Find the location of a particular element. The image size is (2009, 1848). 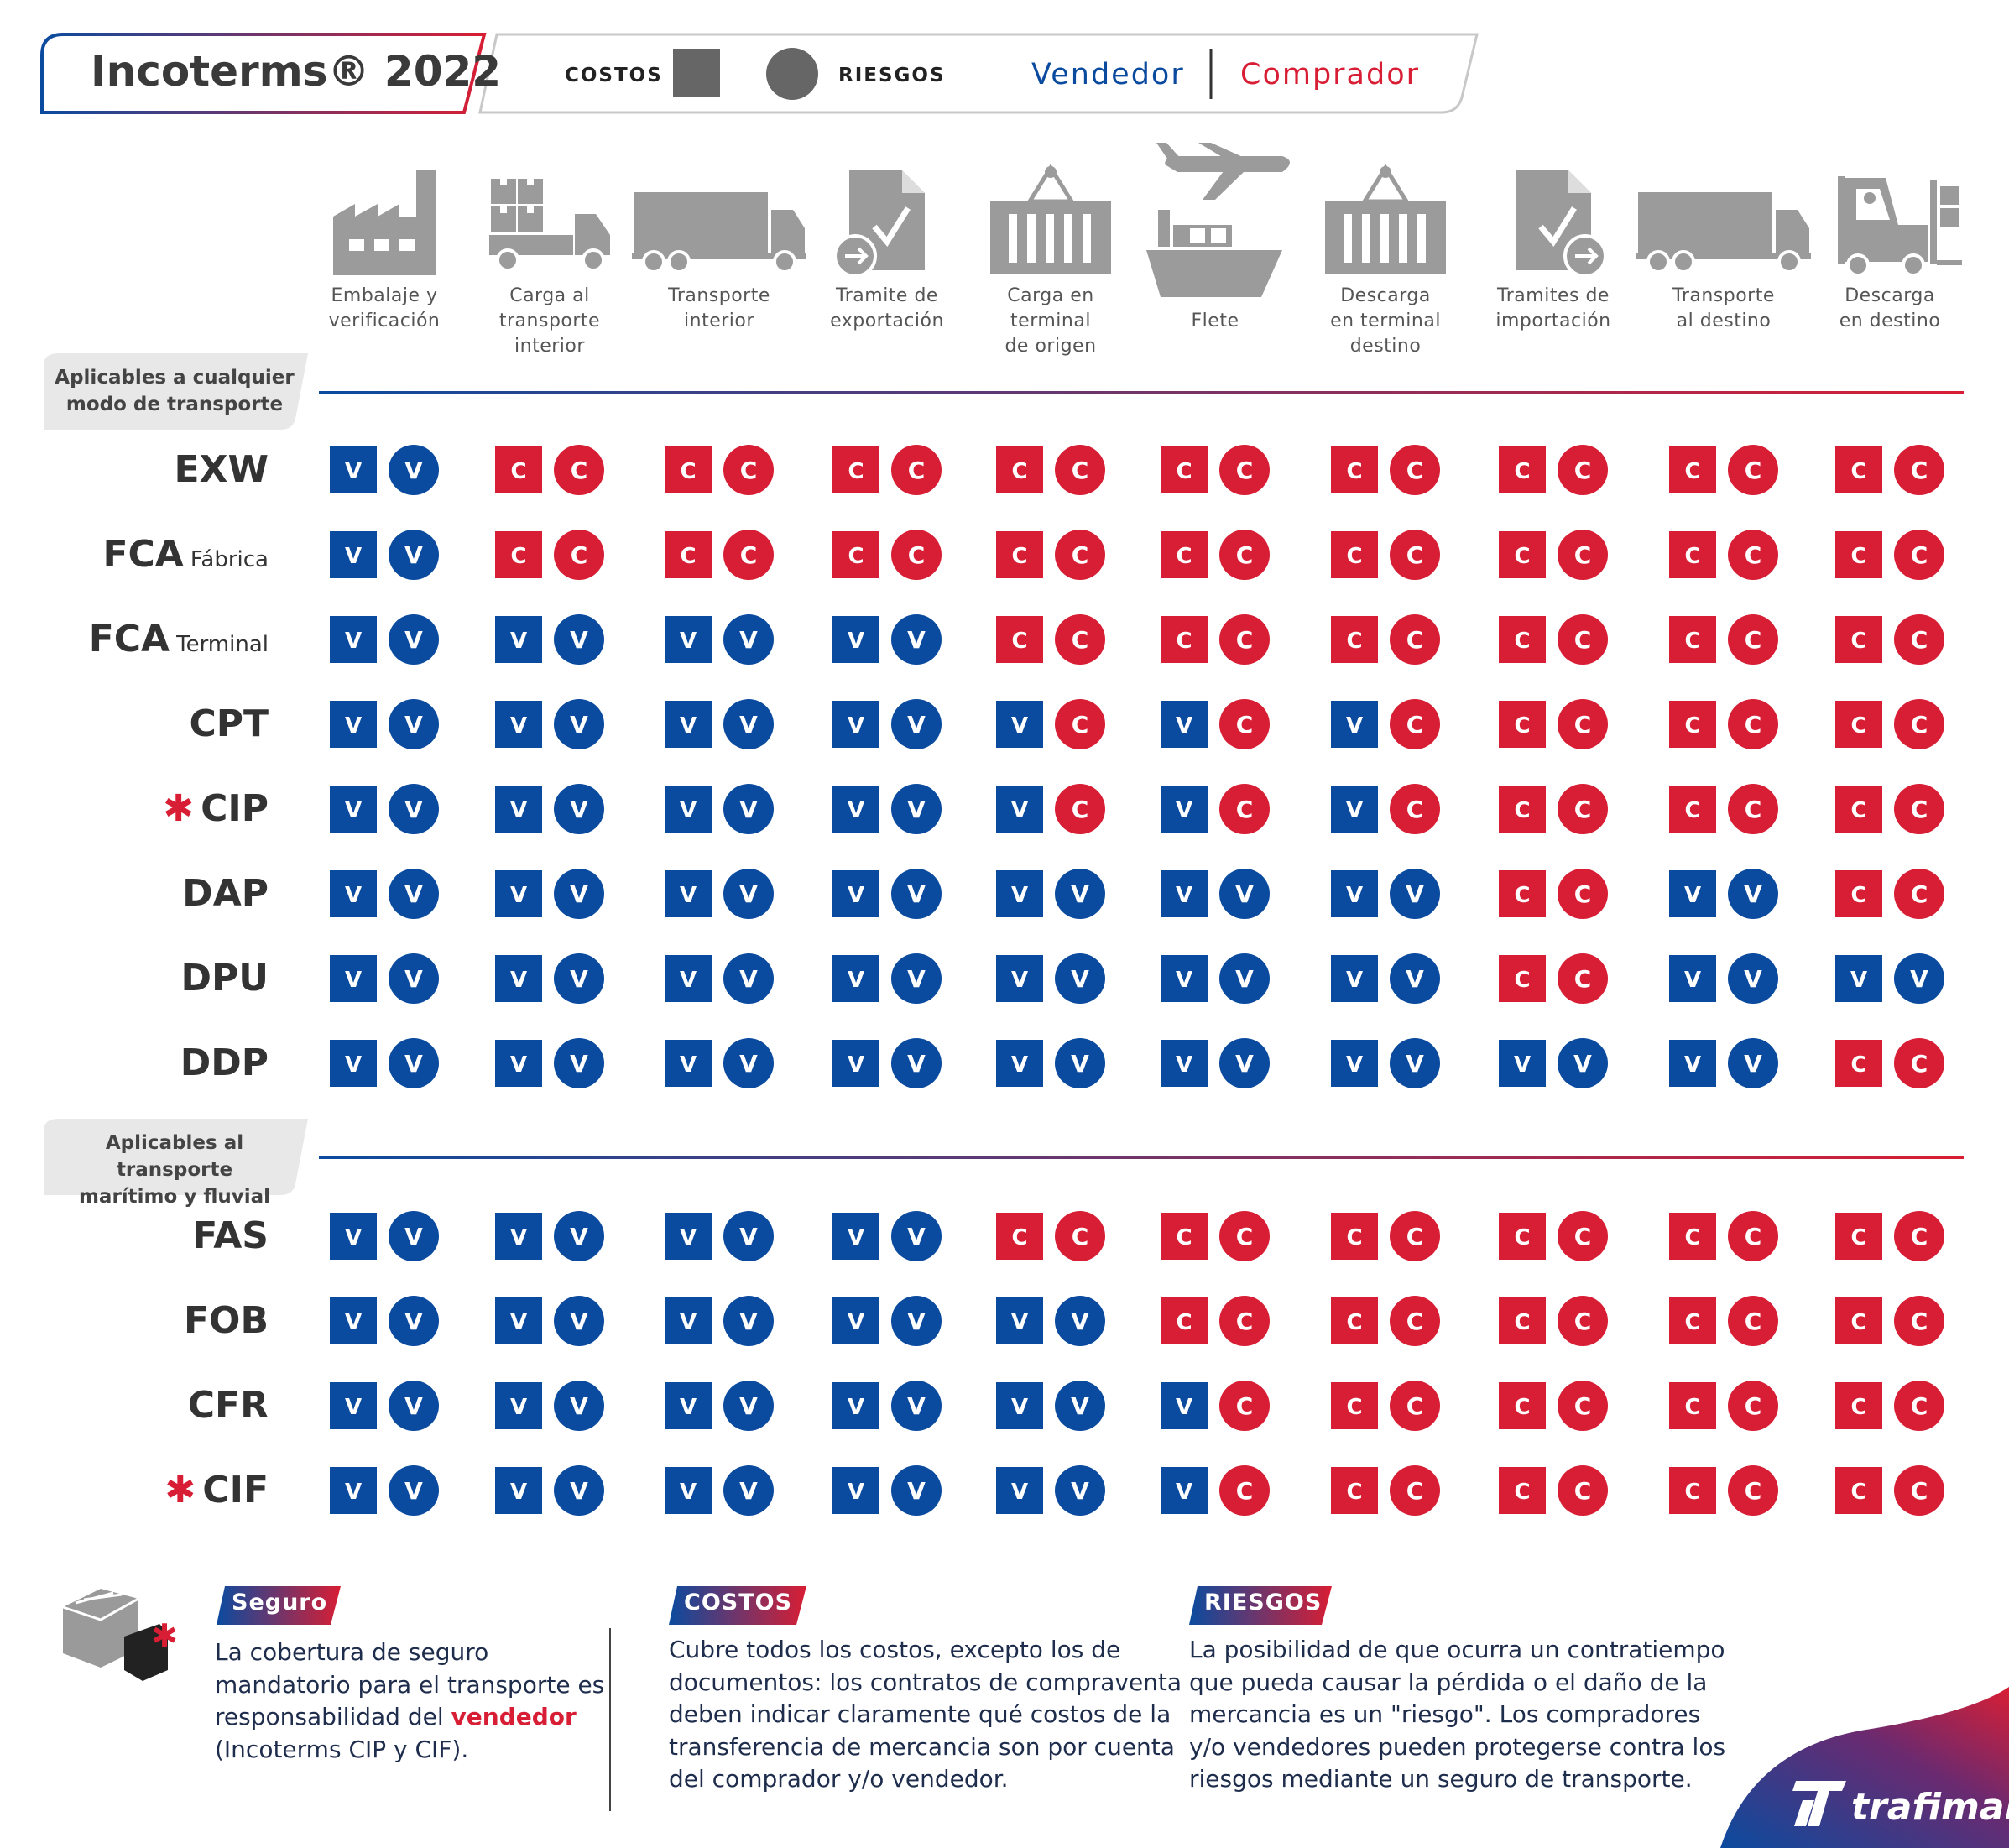

row-label: DAP is located at coordinates (134, 894).